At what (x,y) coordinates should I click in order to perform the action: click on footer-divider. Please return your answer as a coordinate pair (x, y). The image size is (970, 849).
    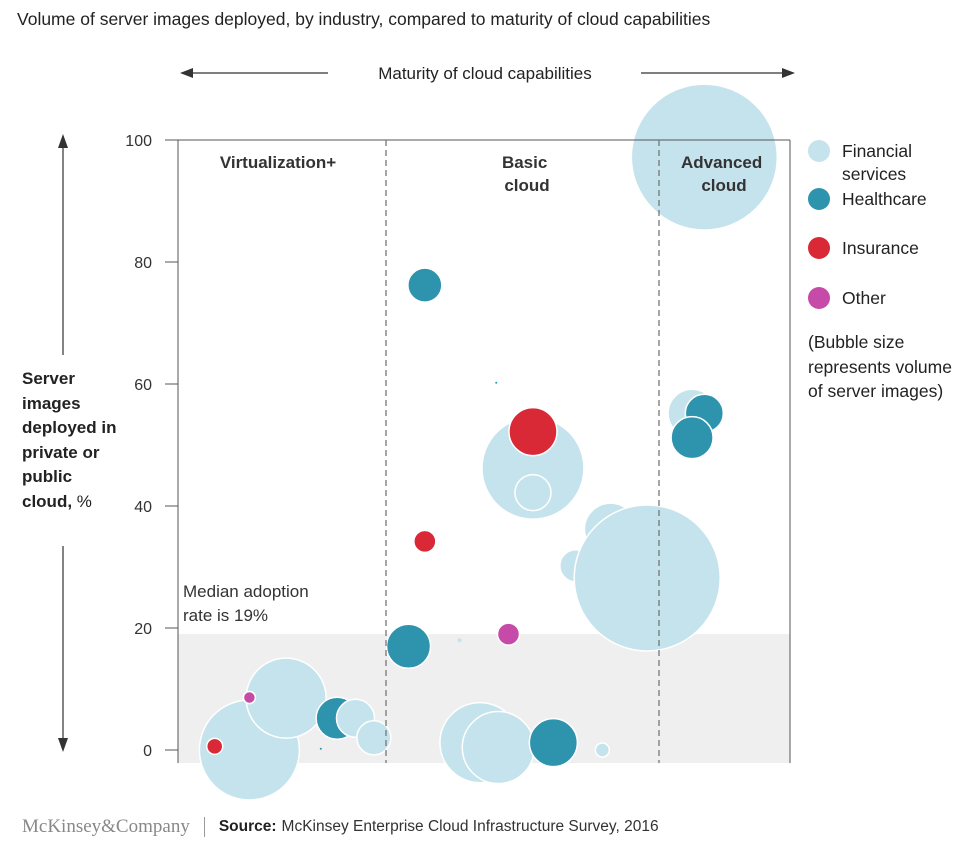
    Looking at the image, I should click on (204, 827).